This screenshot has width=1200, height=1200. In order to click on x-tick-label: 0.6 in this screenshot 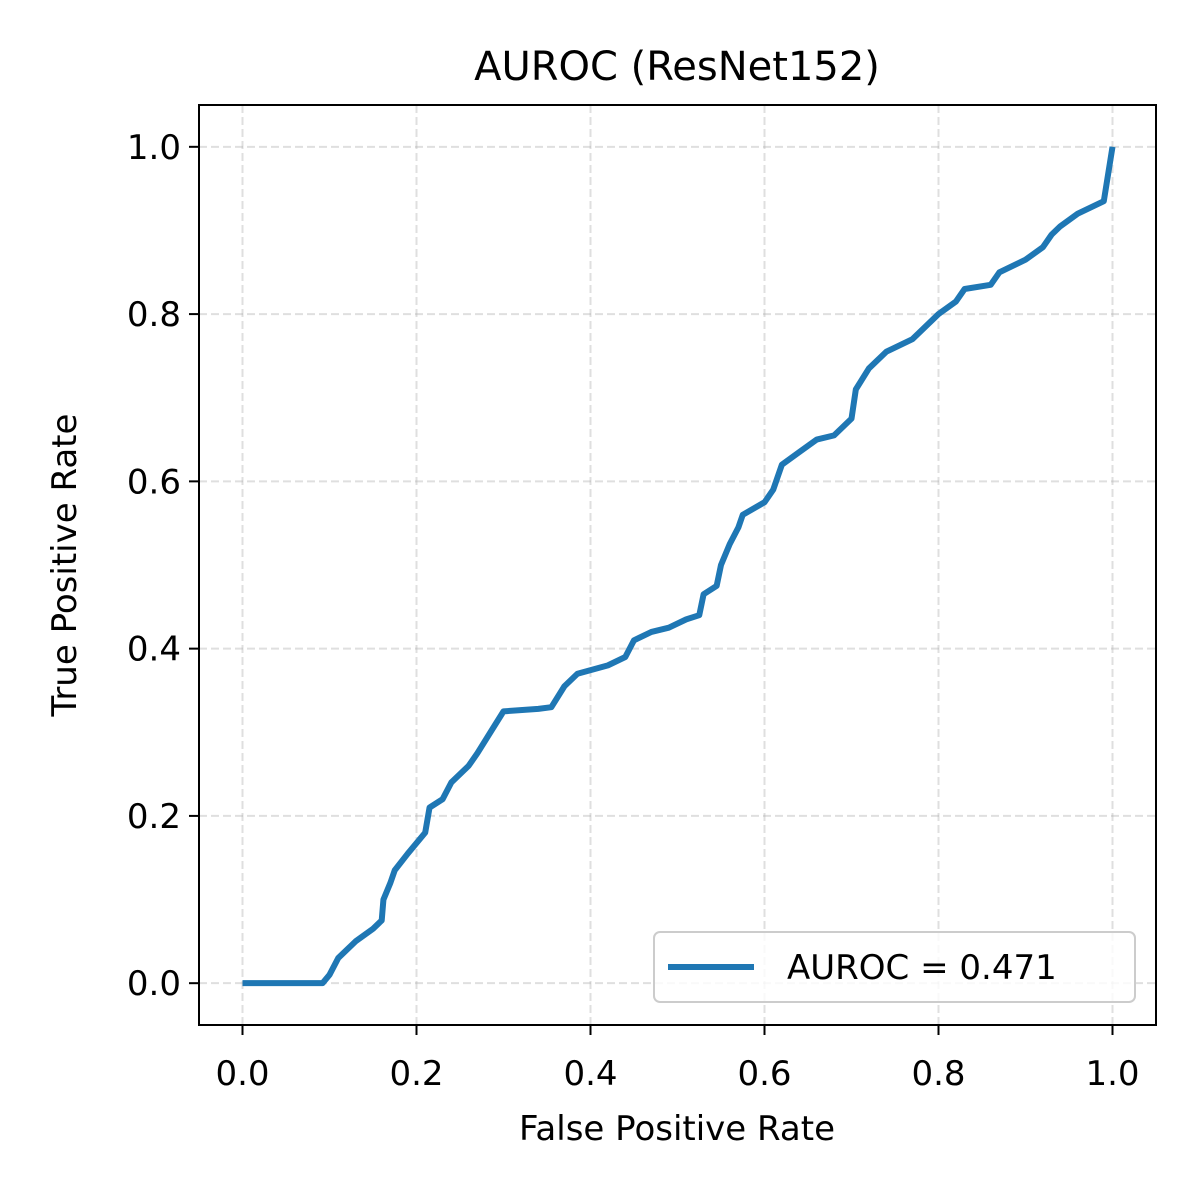, I will do `click(764, 1074)`.